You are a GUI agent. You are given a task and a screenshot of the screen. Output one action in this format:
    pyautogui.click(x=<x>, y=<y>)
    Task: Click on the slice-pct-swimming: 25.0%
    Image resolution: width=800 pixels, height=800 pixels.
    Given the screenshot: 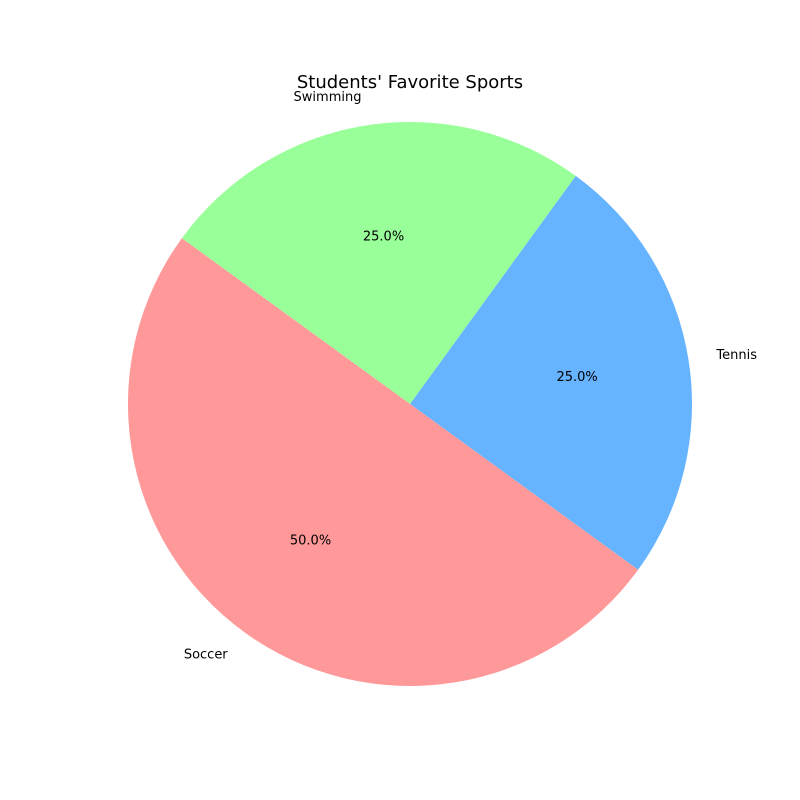 What is the action you would take?
    pyautogui.click(x=383, y=236)
    